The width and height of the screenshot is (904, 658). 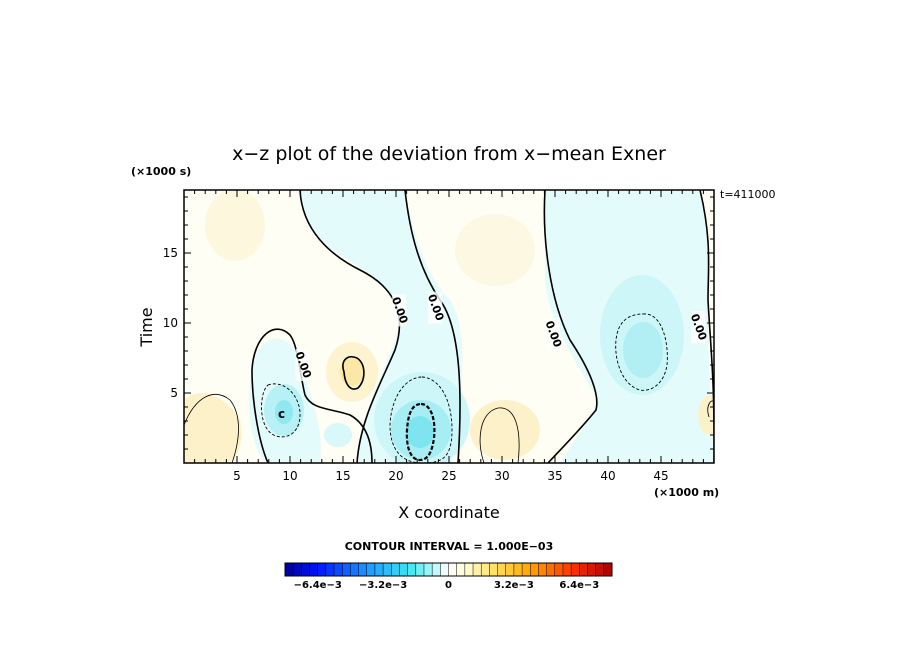 What do you see at coordinates (660, 476) in the screenshot?
I see `x-tick-label: 45` at bounding box center [660, 476].